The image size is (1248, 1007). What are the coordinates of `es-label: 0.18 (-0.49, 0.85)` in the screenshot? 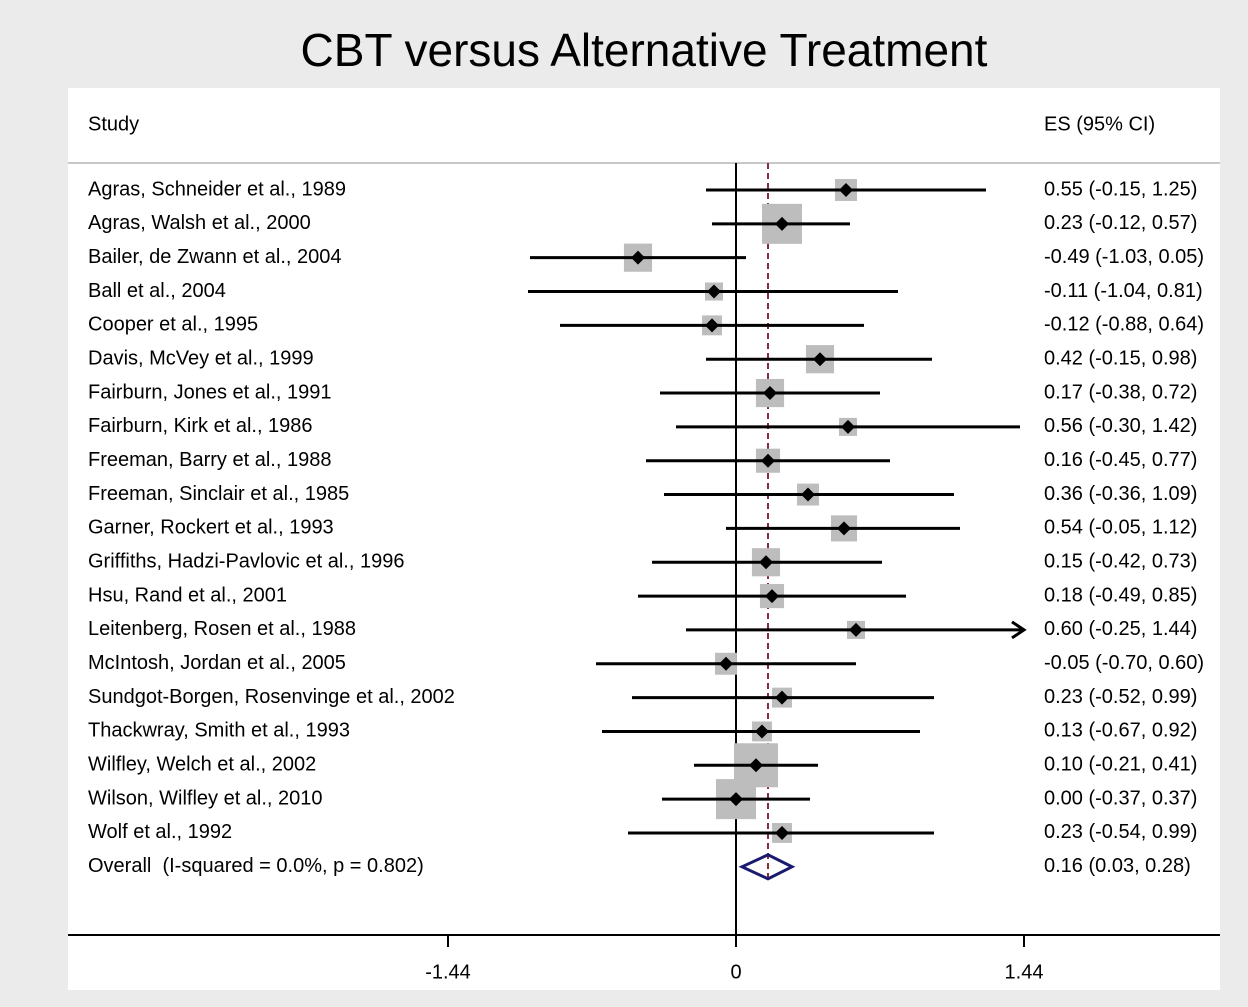 It's located at (1120, 595).